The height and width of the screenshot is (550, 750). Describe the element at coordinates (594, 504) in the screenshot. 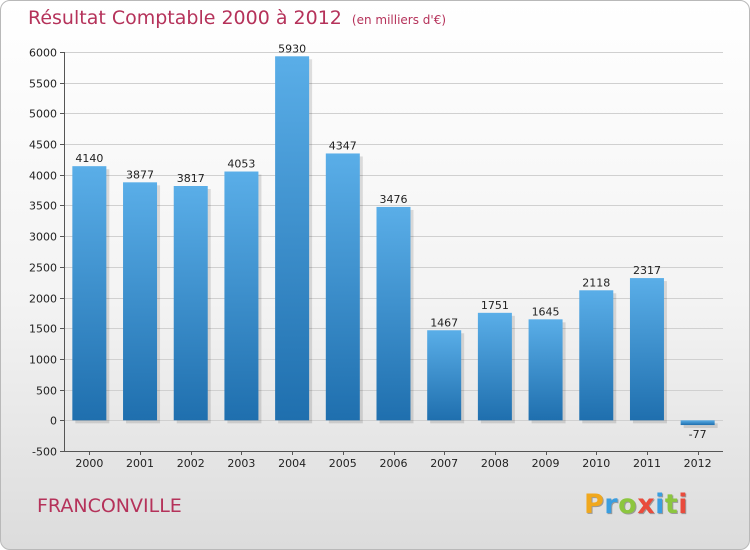

I see `logo-letter: P` at that location.